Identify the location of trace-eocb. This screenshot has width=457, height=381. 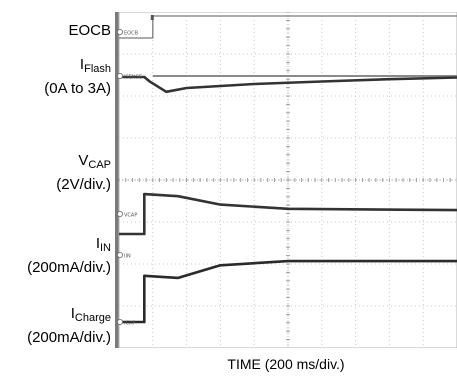
(288, 27).